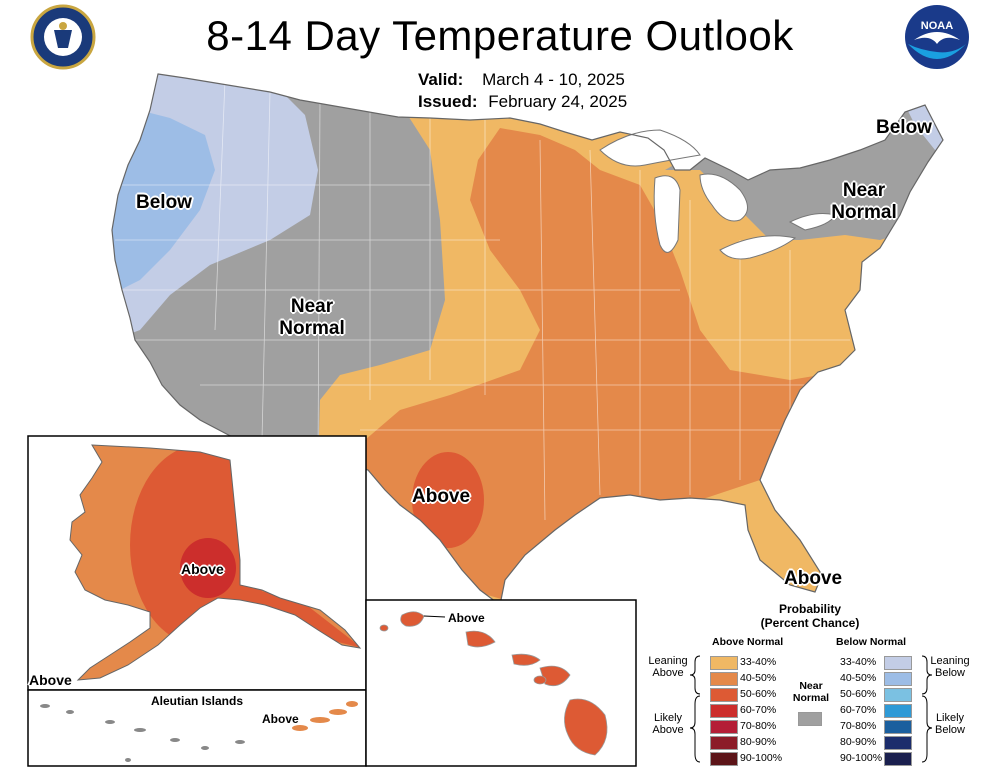  Describe the element at coordinates (858, 710) in the screenshot. I see `legend-below-range: 60-70%` at that location.